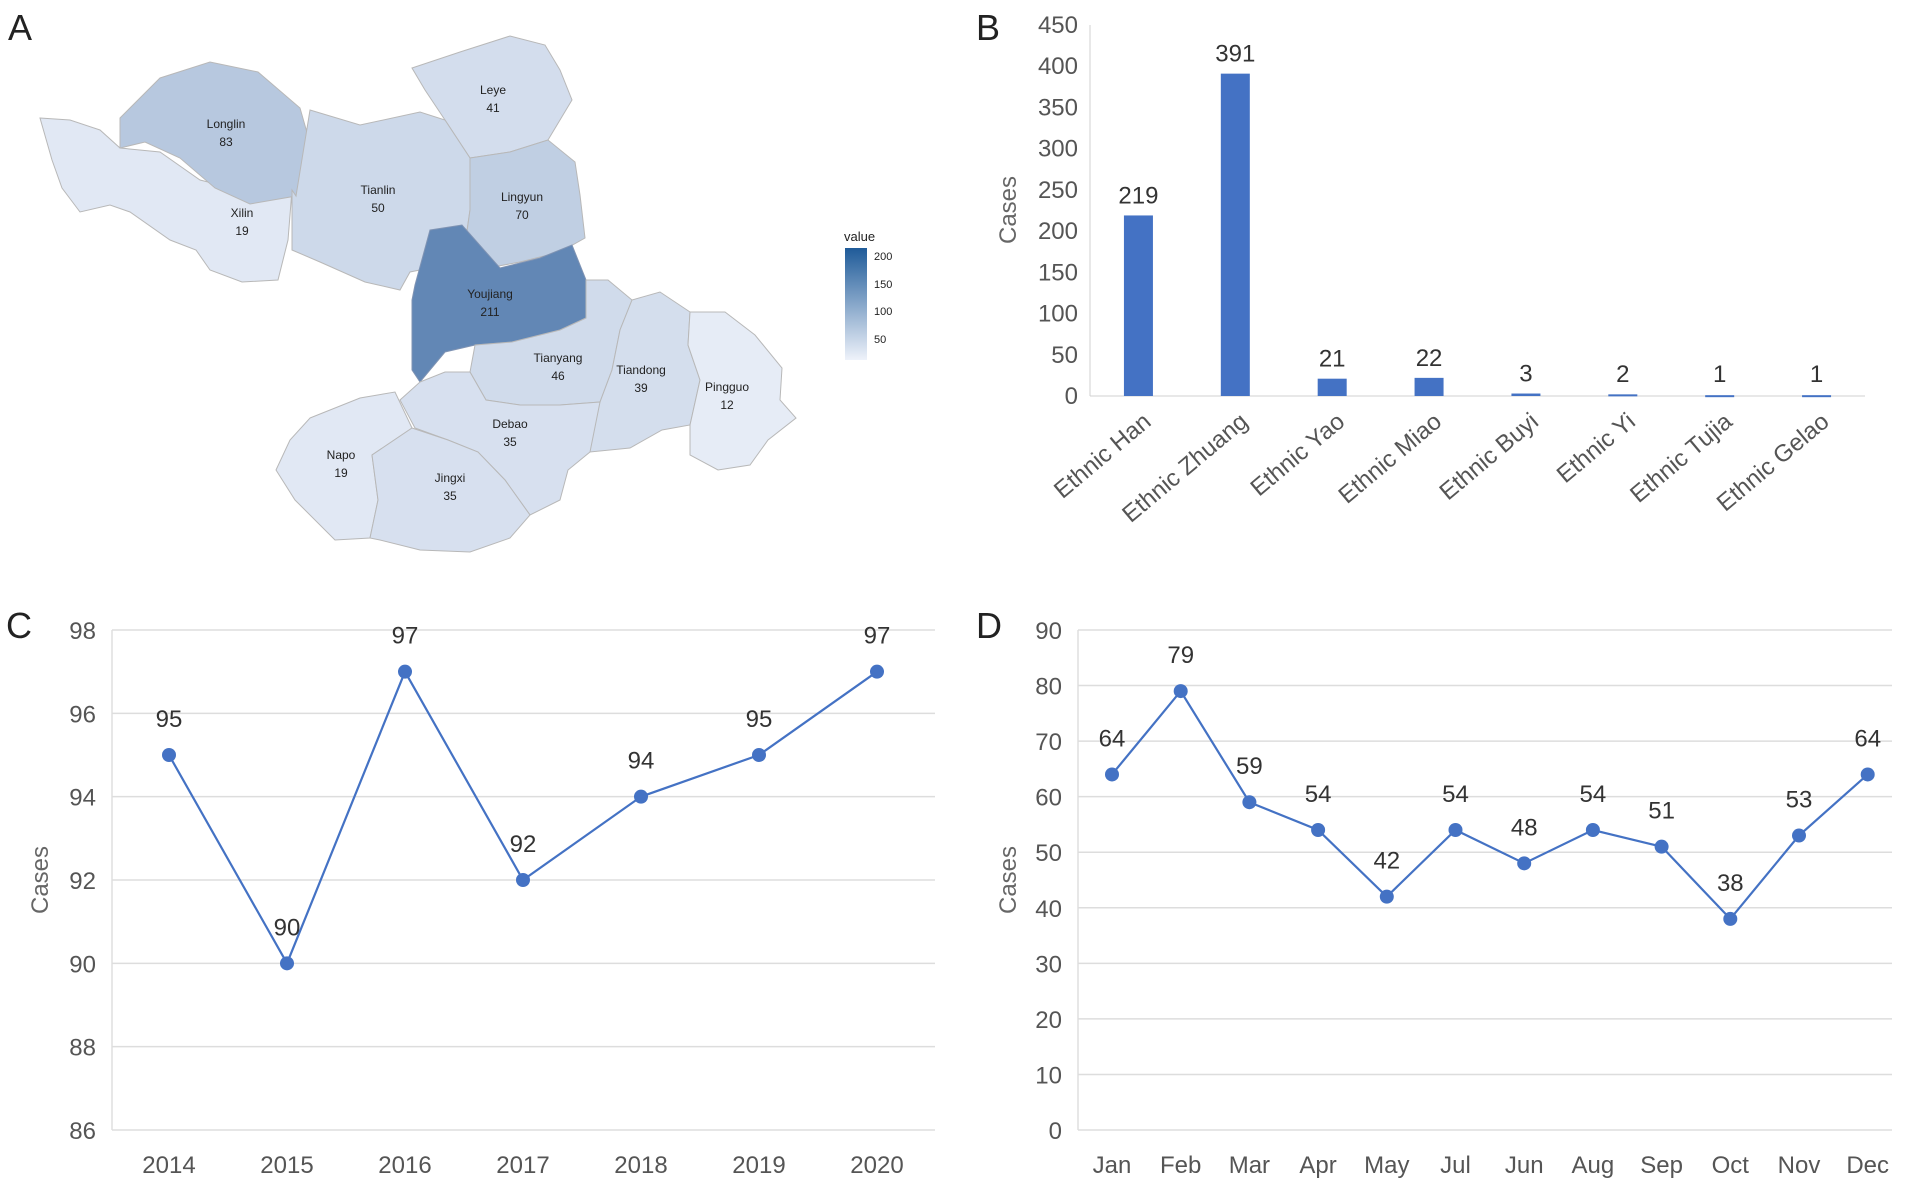 The height and width of the screenshot is (1201, 1907). Describe the element at coordinates (640, 1165) in the screenshot. I see `yearly-x-tick: 2018` at that location.